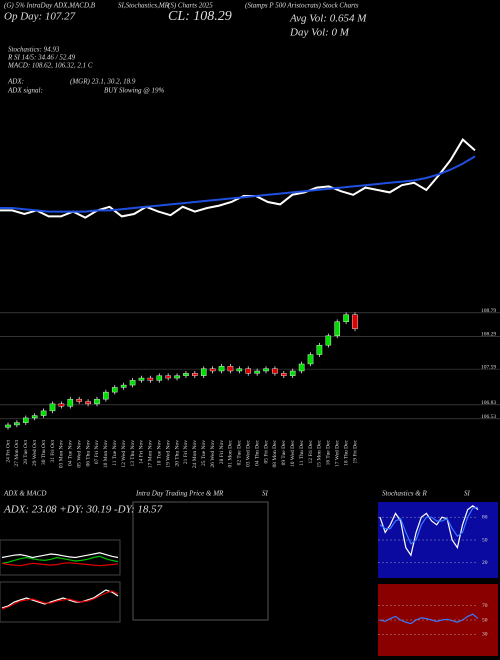  Describe the element at coordinates (151, 454) in the screenshot. I see `x-tick-label: 17 Mon Nov` at that location.